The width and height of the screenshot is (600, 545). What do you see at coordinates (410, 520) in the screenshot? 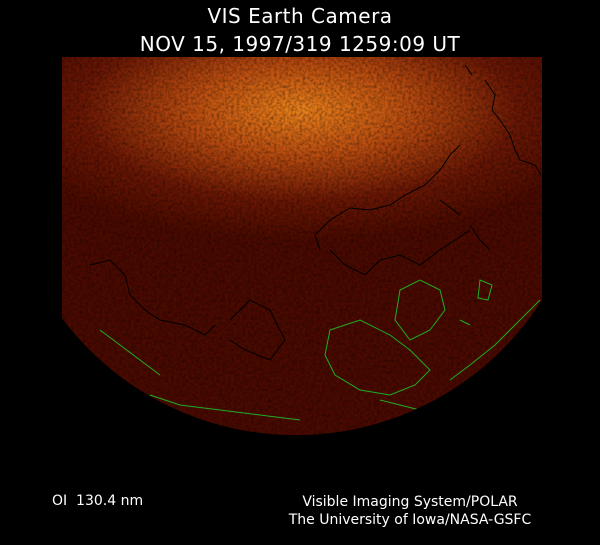
I see `institution-label: The University of Iowa/NASA-GSFC` at bounding box center [410, 520].